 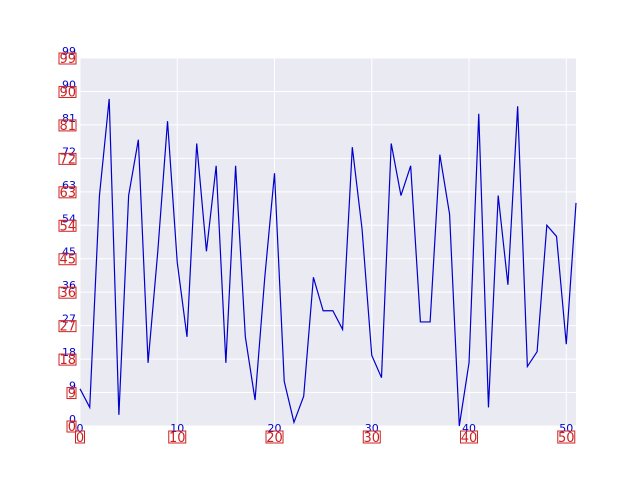 I want to click on y-tick-label-red: 27, so click(x=67, y=327).